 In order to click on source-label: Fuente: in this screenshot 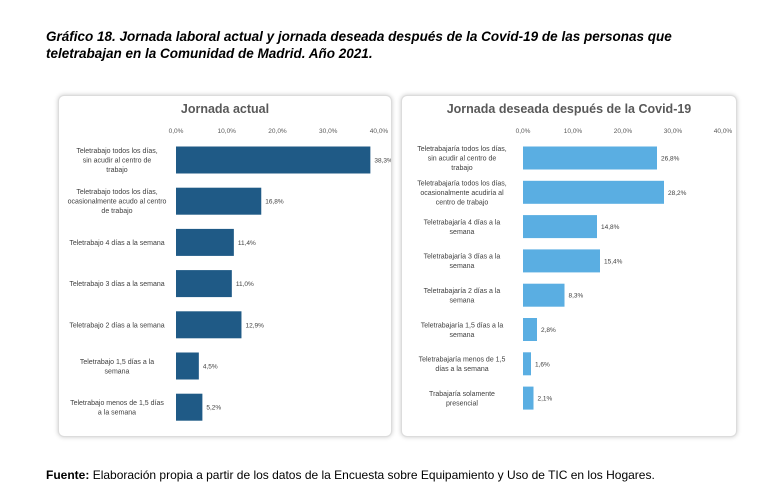, I will do `click(68, 475)`.